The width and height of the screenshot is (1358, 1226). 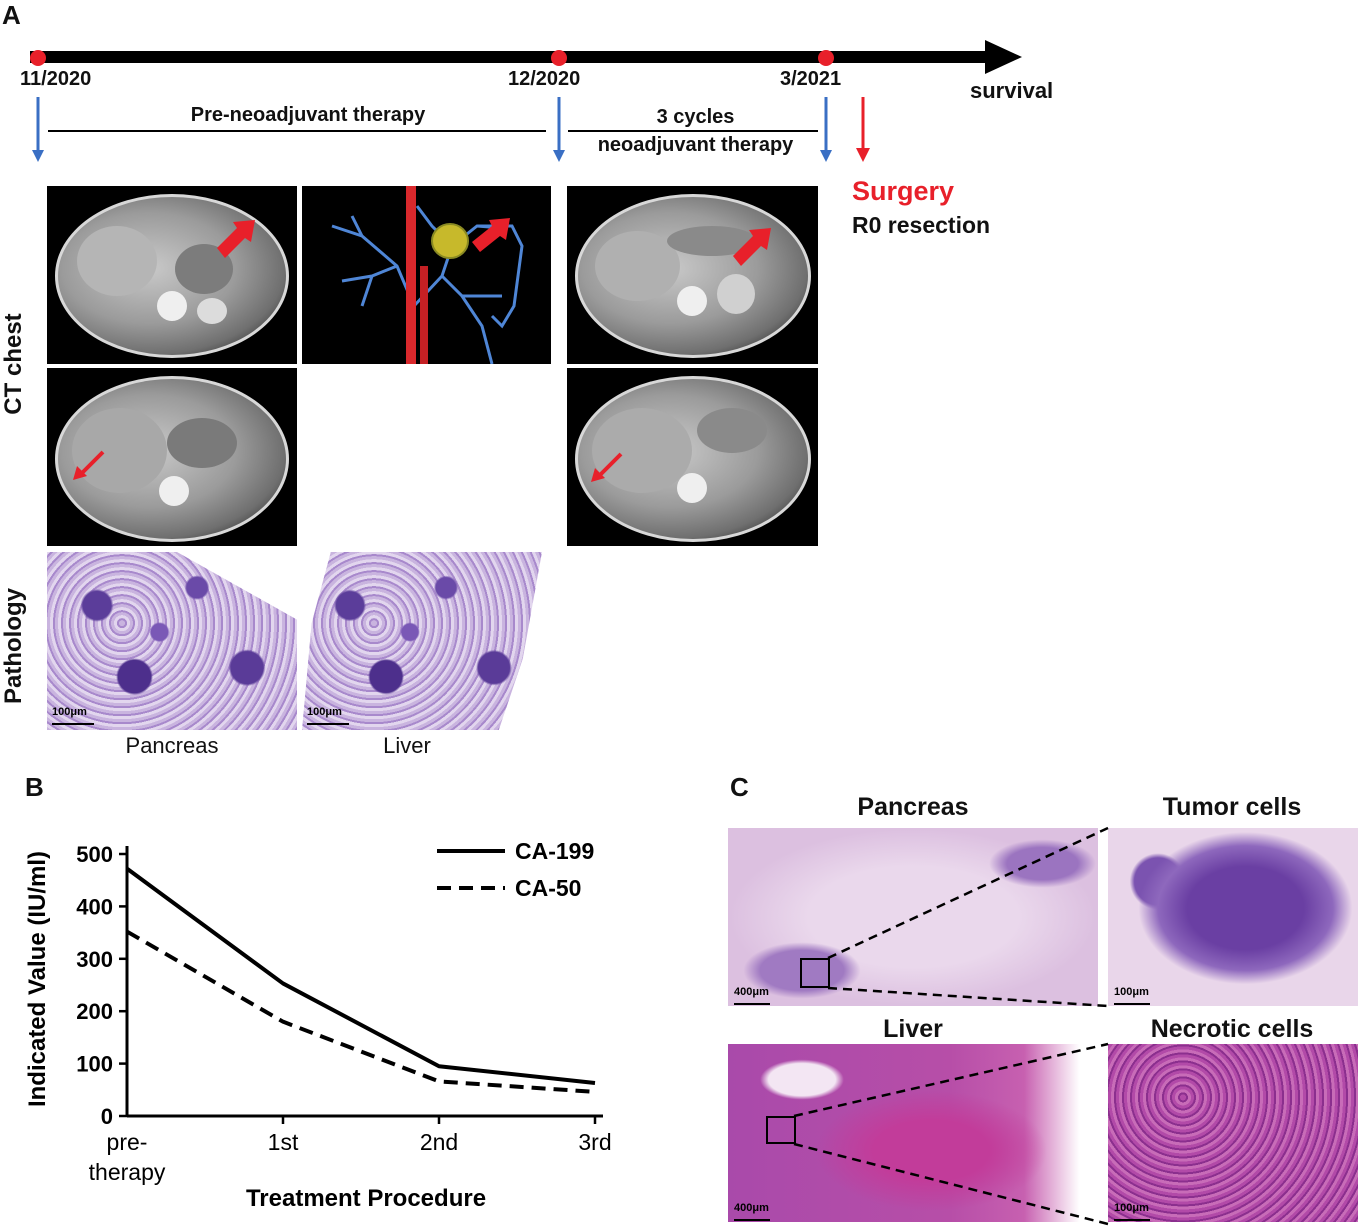 What do you see at coordinates (1012, 90) in the screenshot?
I see `timeline-end-label: survival` at bounding box center [1012, 90].